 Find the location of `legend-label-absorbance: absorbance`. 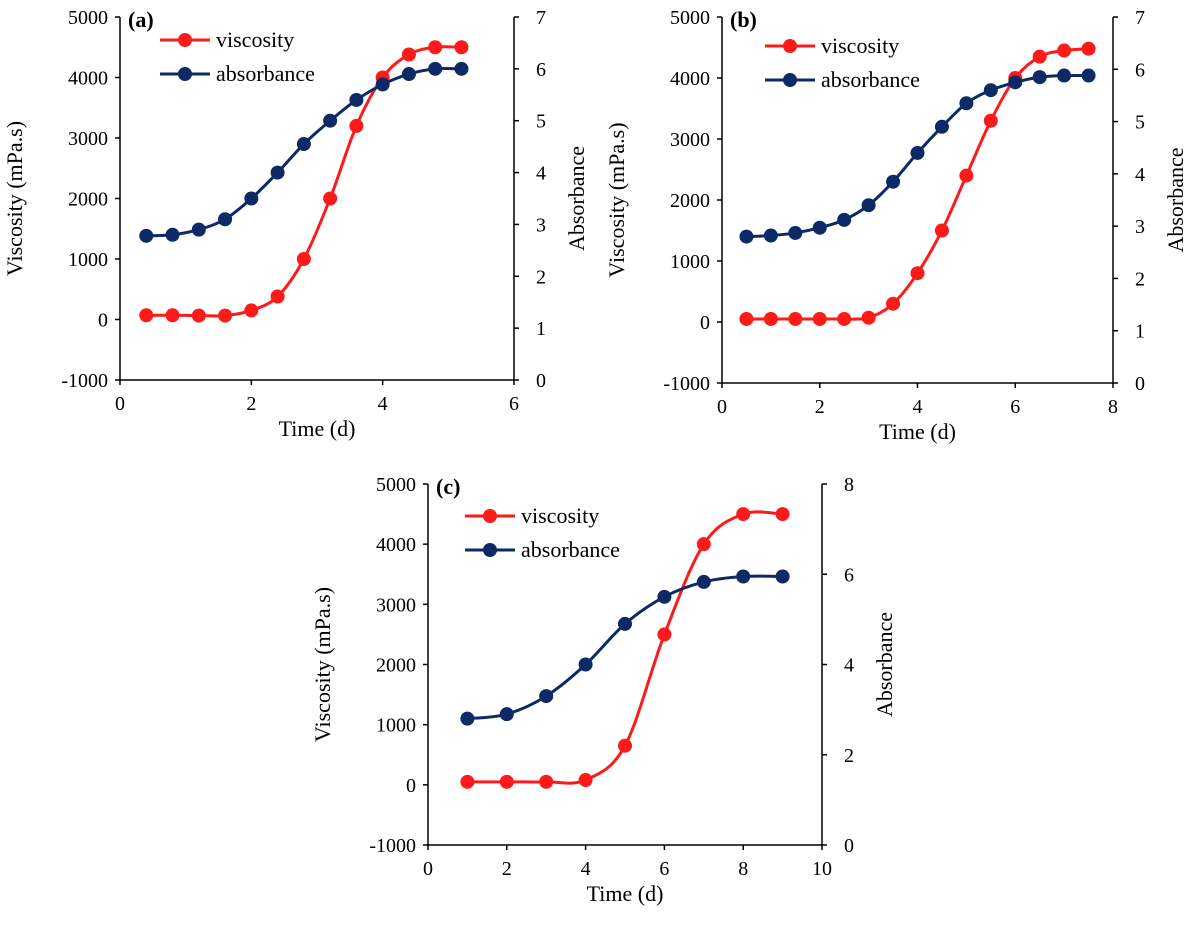

legend-label-absorbance: absorbance is located at coordinates (870, 79).